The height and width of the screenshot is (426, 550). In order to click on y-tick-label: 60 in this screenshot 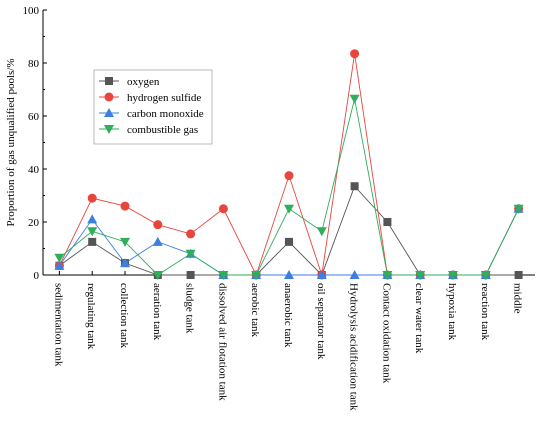, I will do `click(34, 117)`.